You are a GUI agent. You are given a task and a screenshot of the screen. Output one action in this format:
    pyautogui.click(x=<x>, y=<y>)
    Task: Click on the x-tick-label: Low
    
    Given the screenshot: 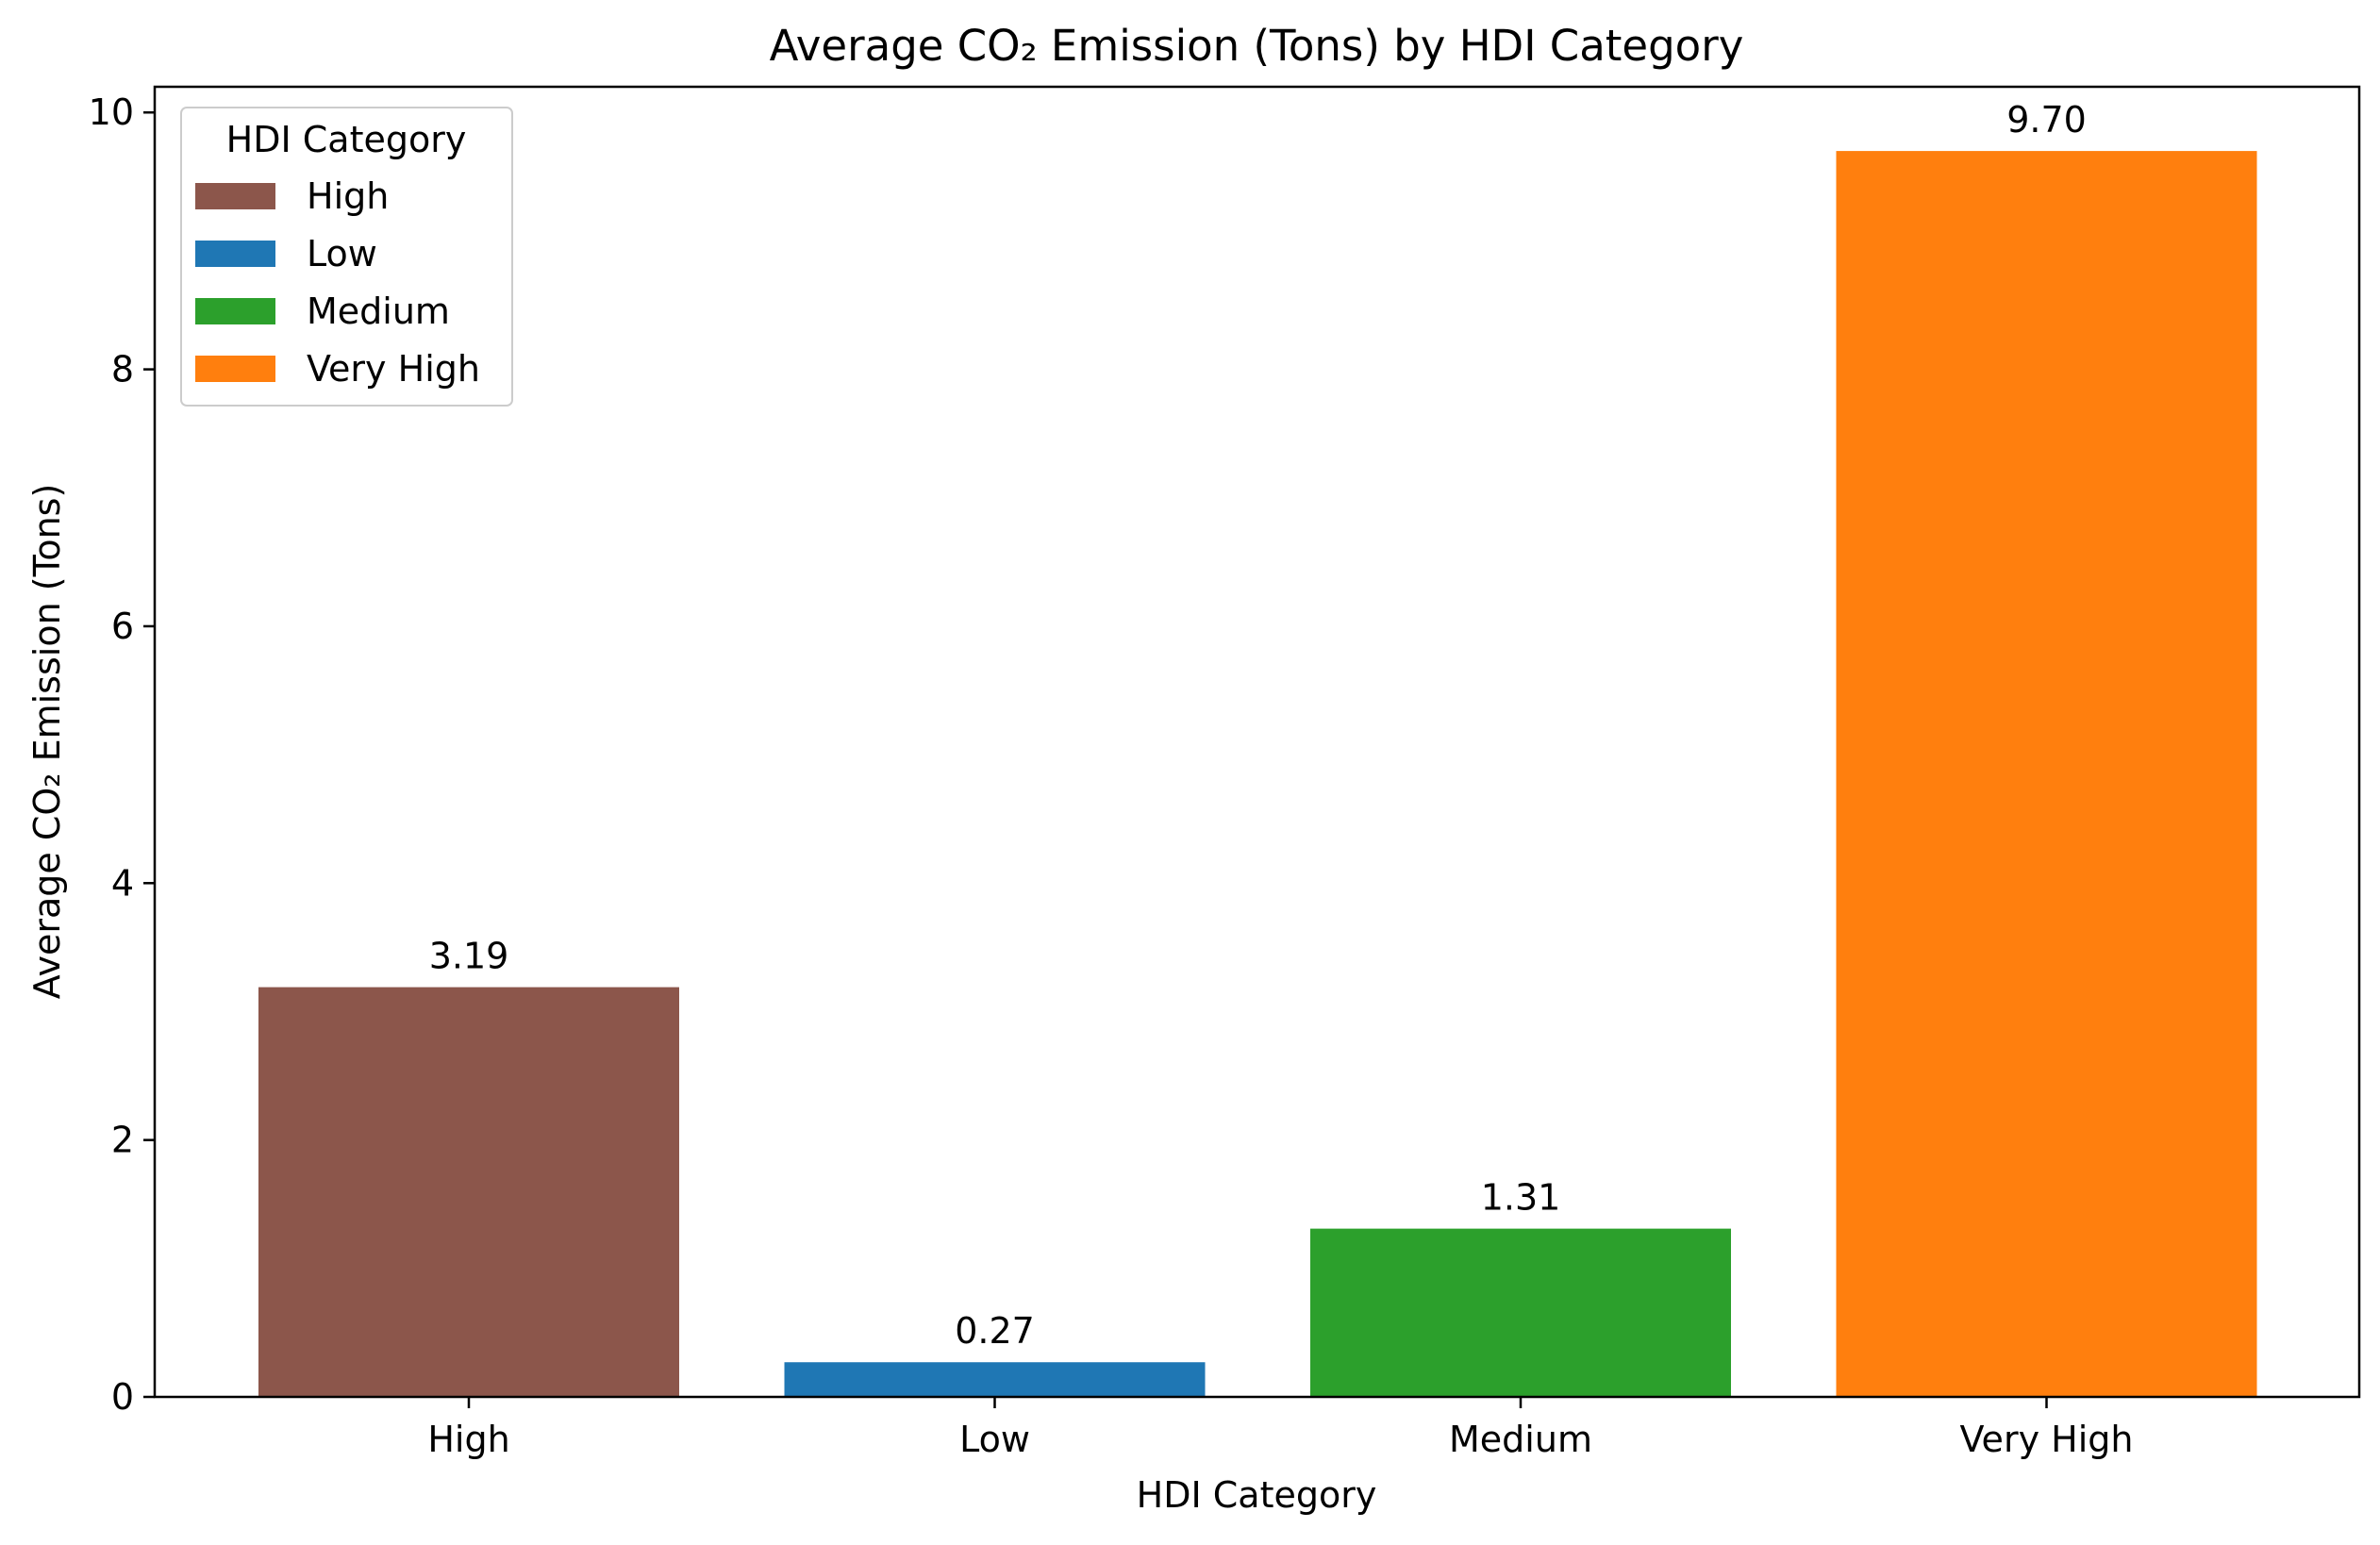 What is the action you would take?
    pyautogui.click(x=994, y=1439)
    